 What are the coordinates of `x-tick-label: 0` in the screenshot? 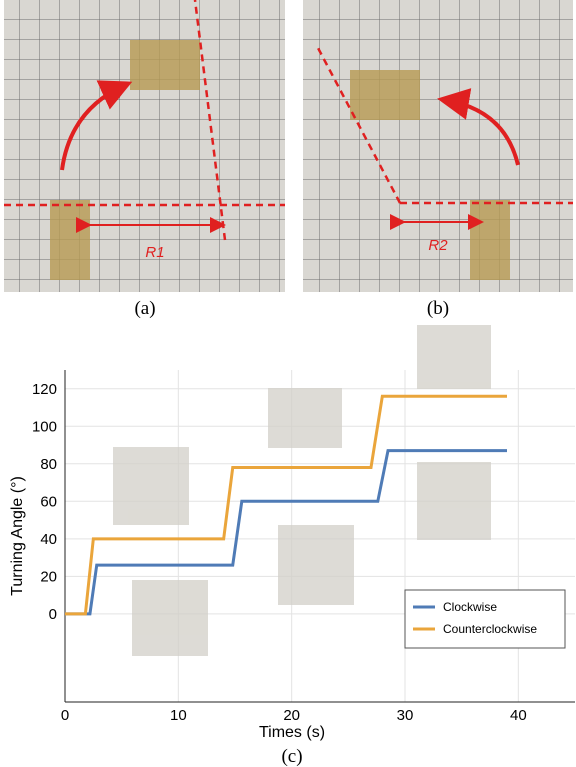 It's located at (65, 715).